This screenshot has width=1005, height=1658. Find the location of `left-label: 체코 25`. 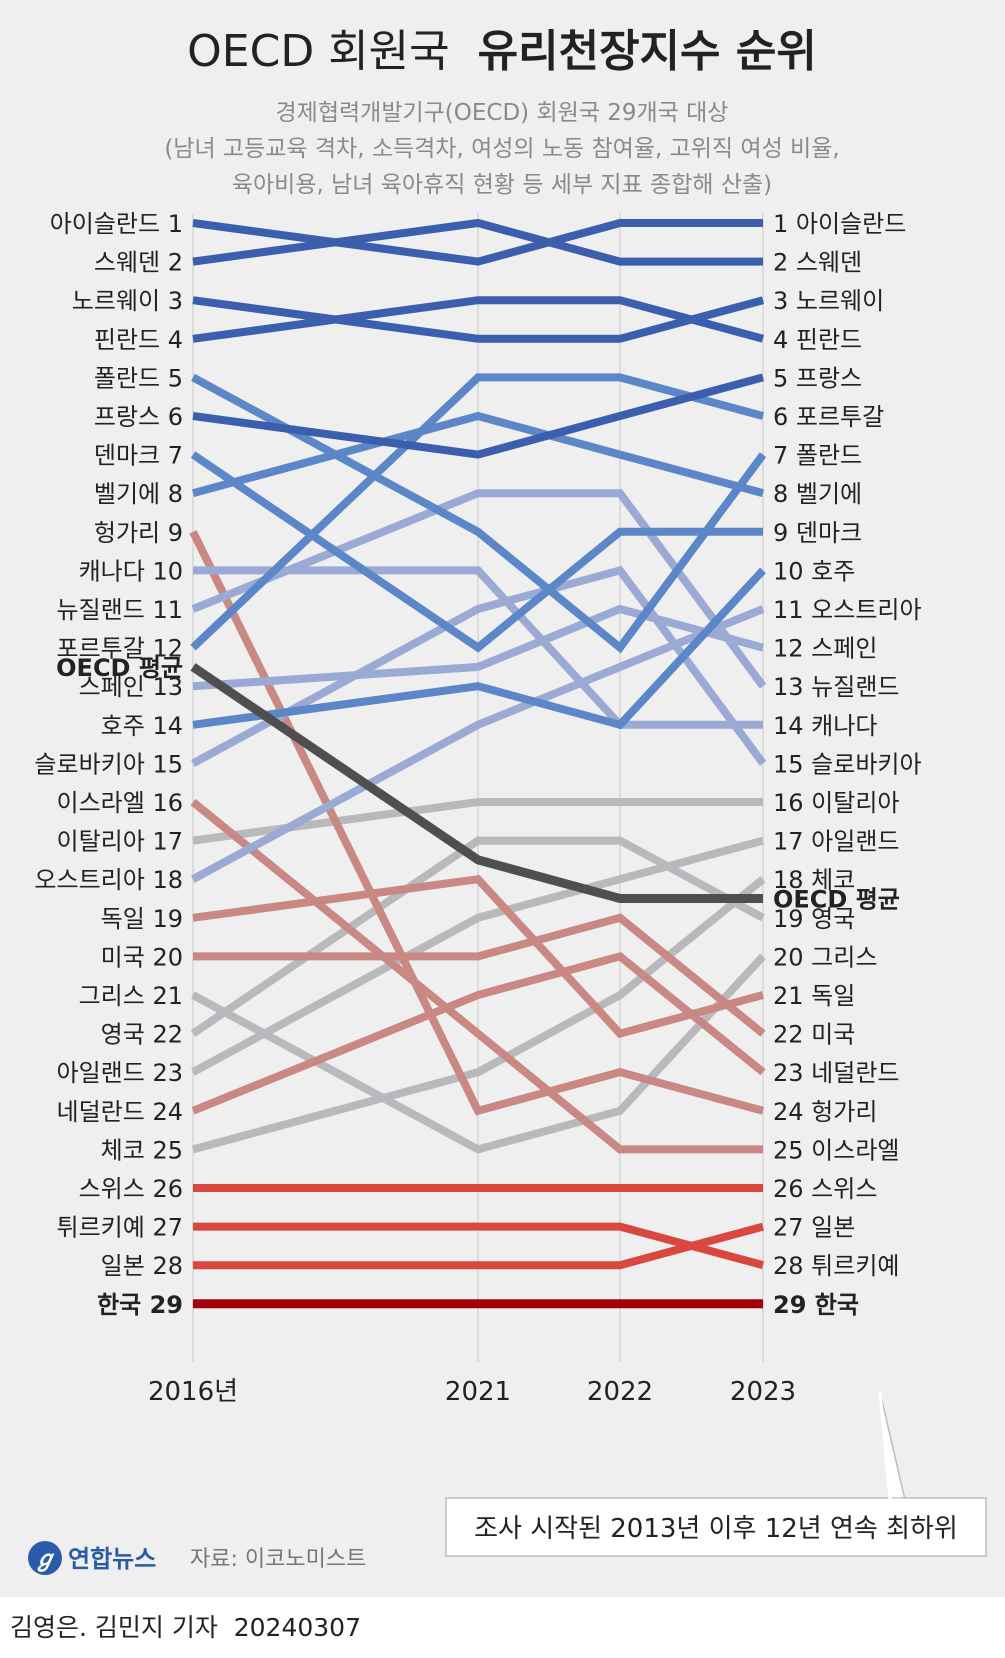

left-label: 체코 25 is located at coordinates (142, 1150).